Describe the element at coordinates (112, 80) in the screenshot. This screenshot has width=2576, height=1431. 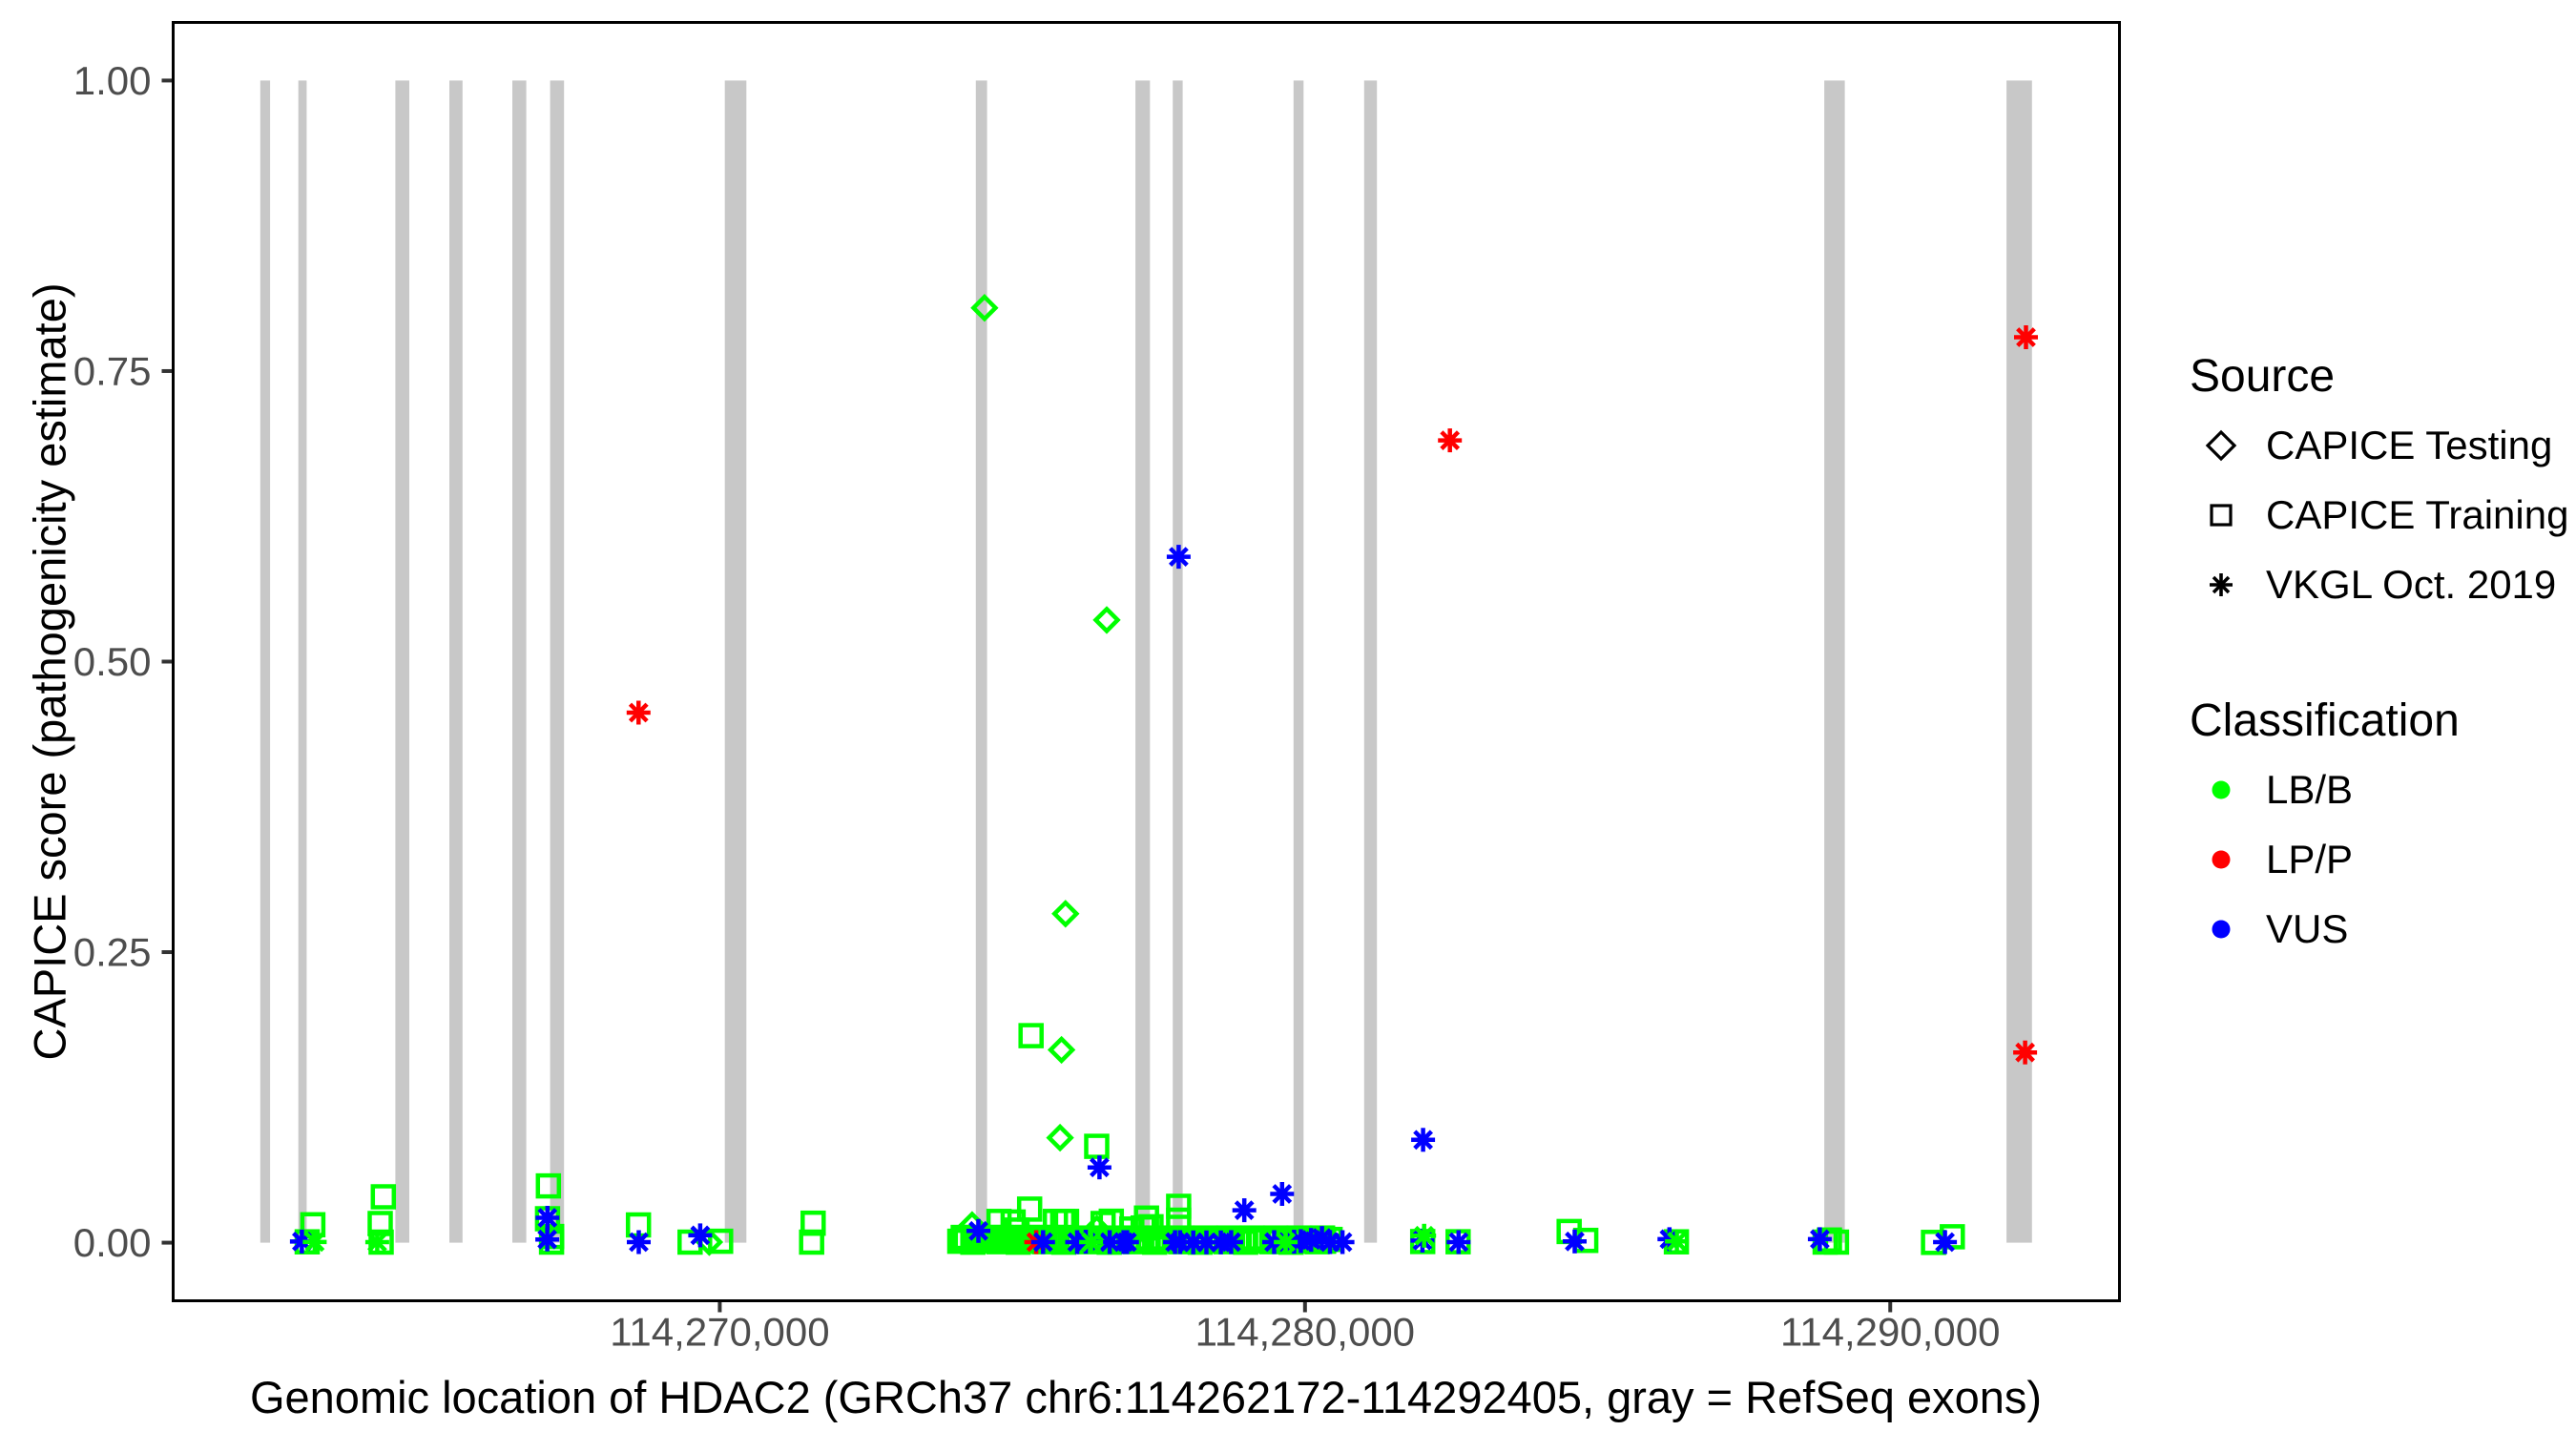
I see `y-tick-label: 1.00` at that location.